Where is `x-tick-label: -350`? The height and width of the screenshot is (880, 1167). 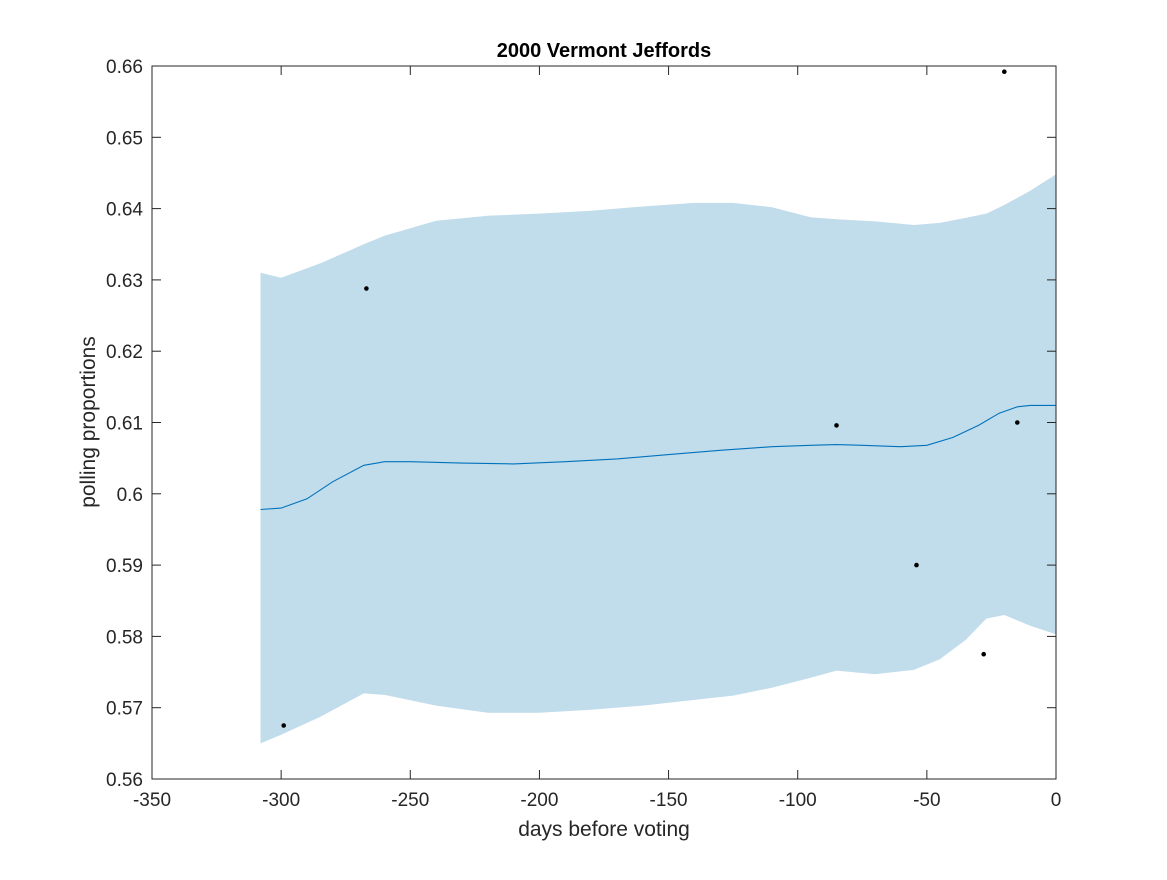
x-tick-label: -350 is located at coordinates (152, 800).